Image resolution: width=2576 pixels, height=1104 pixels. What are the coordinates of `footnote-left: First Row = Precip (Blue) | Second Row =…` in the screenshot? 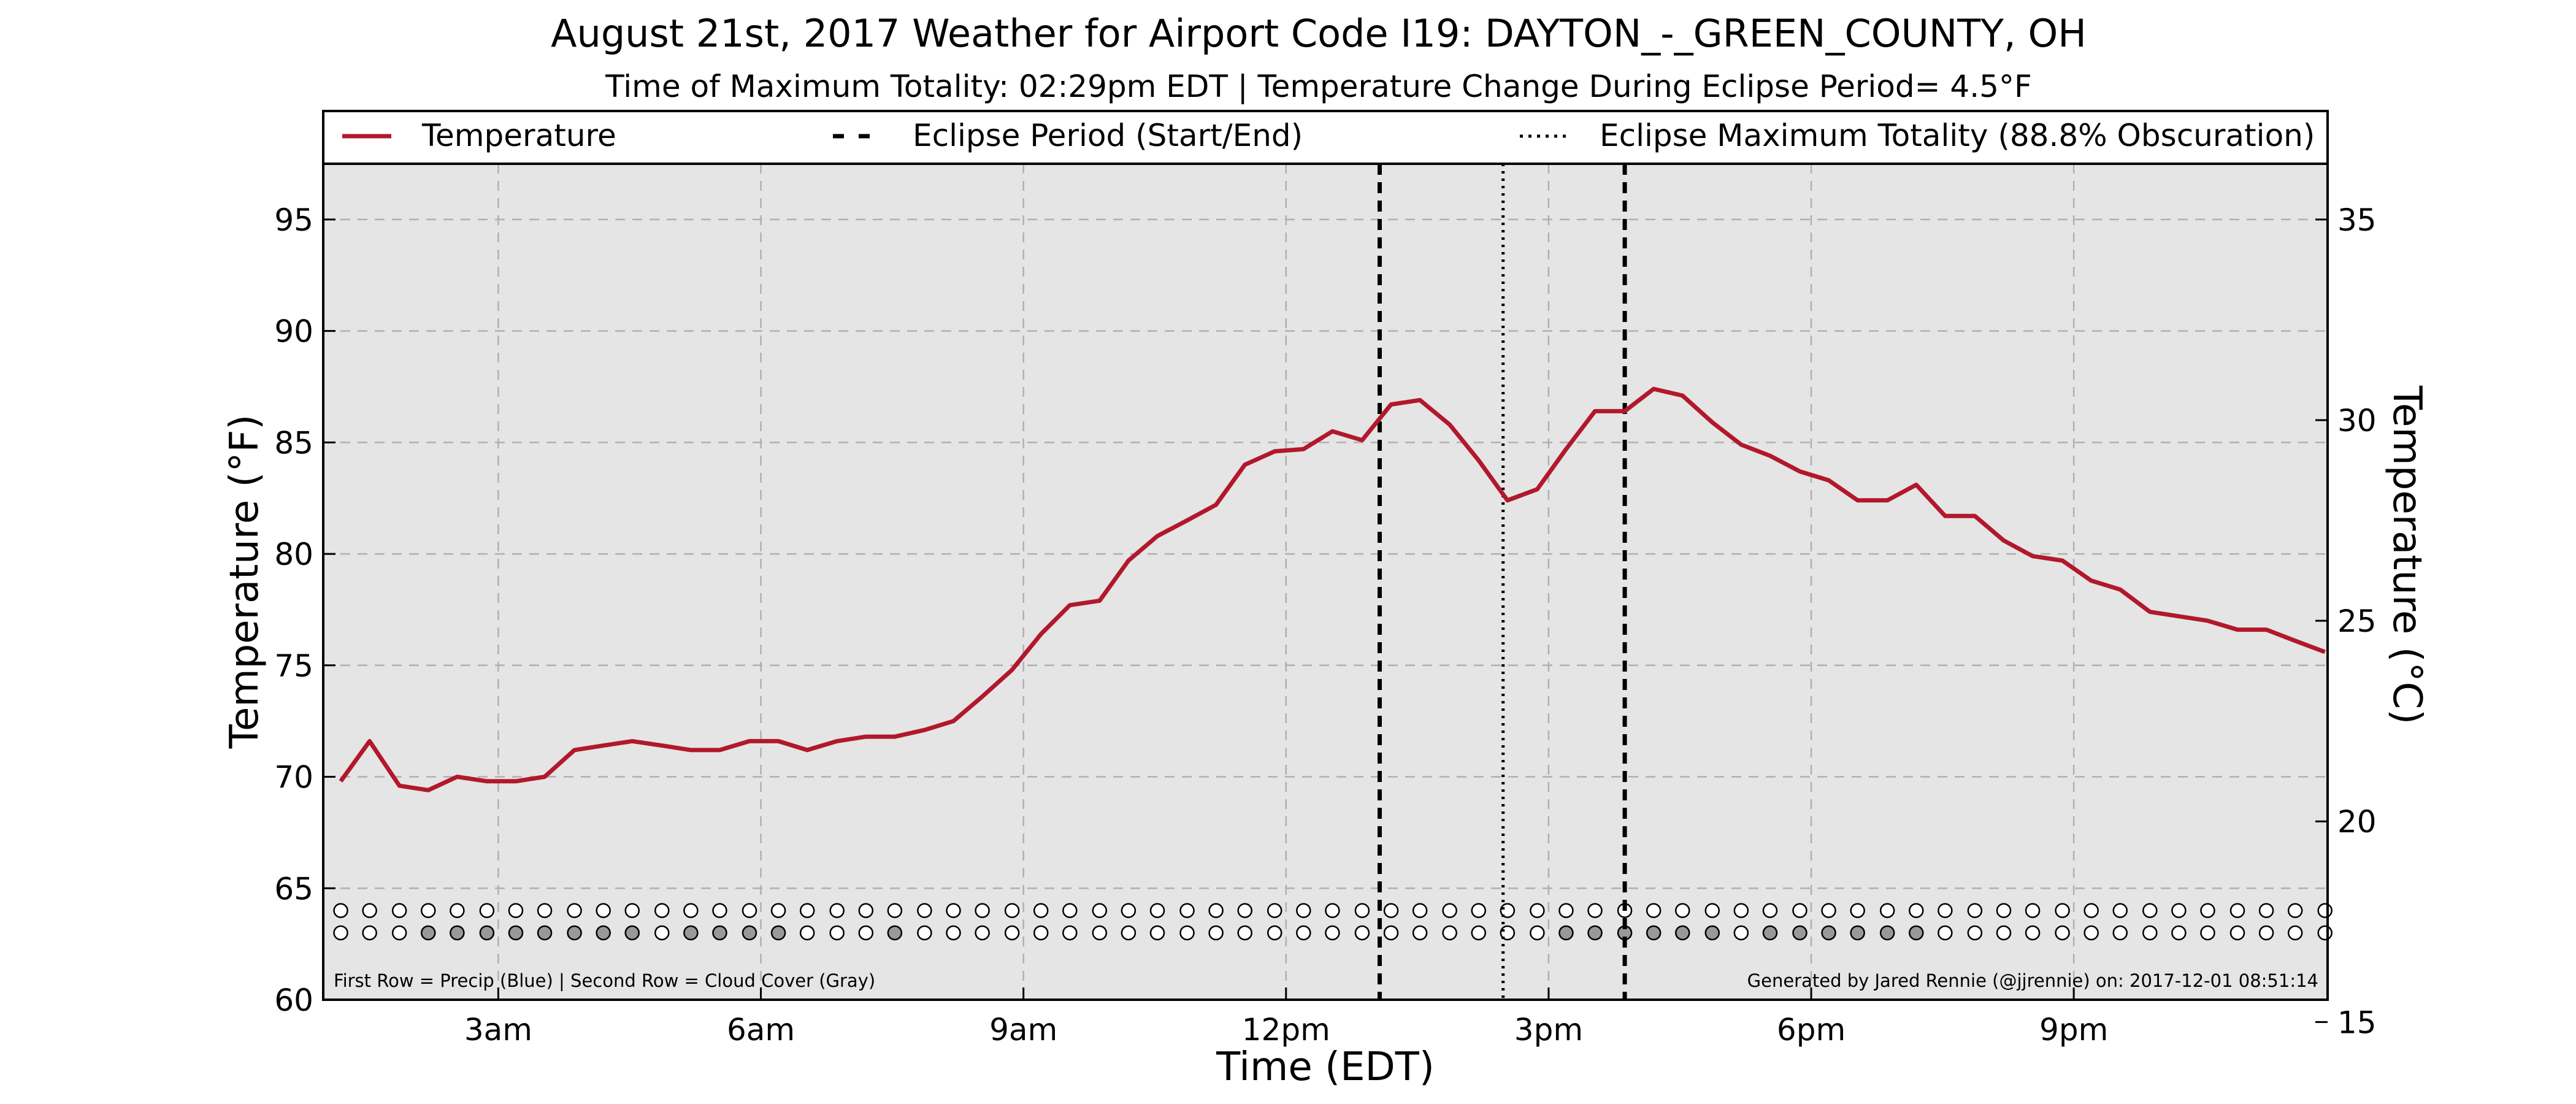 It's located at (604, 980).